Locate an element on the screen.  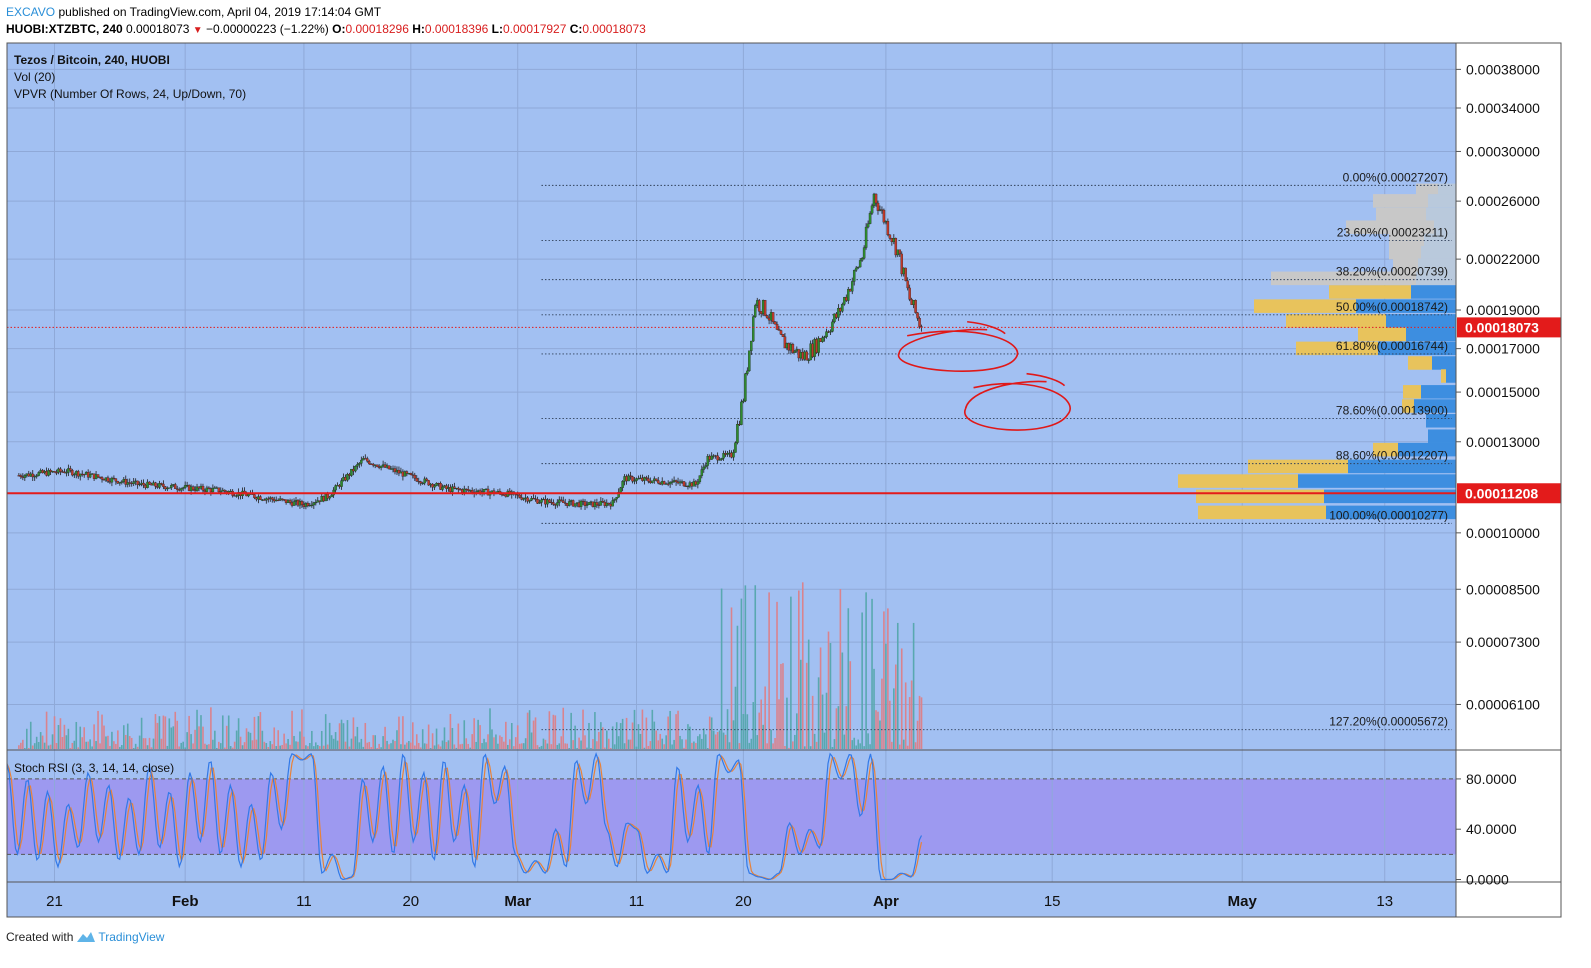
fib-level-label: 23.60%(0.00023211) is located at coordinates (1392, 233).